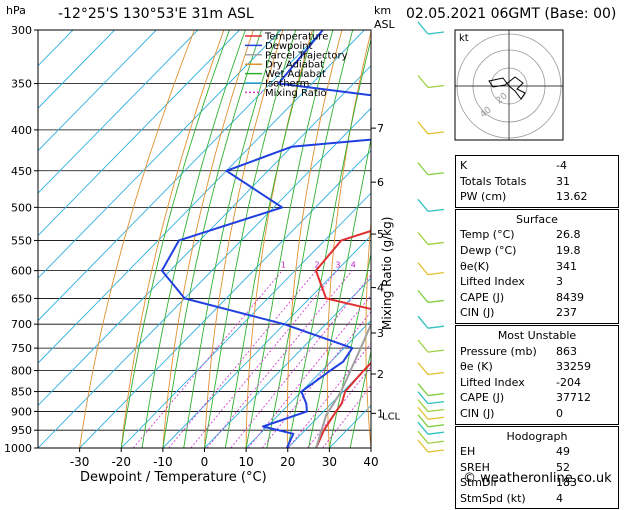  Describe the element at coordinates (568, 250) in the screenshot. I see `row-value: 19.8` at that location.